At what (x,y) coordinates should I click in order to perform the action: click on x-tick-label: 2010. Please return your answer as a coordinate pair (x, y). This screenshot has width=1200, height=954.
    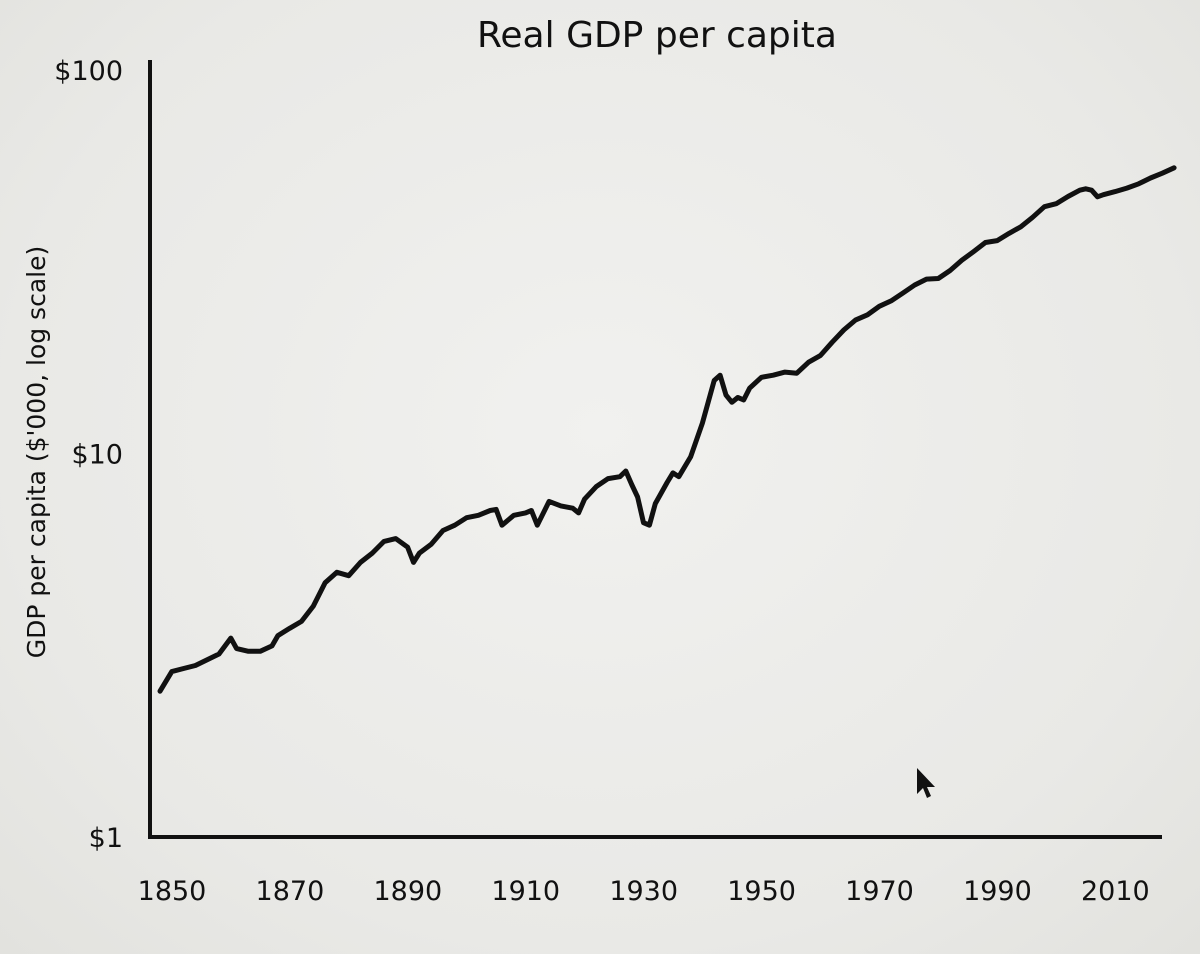
    Looking at the image, I should click on (1115, 891).